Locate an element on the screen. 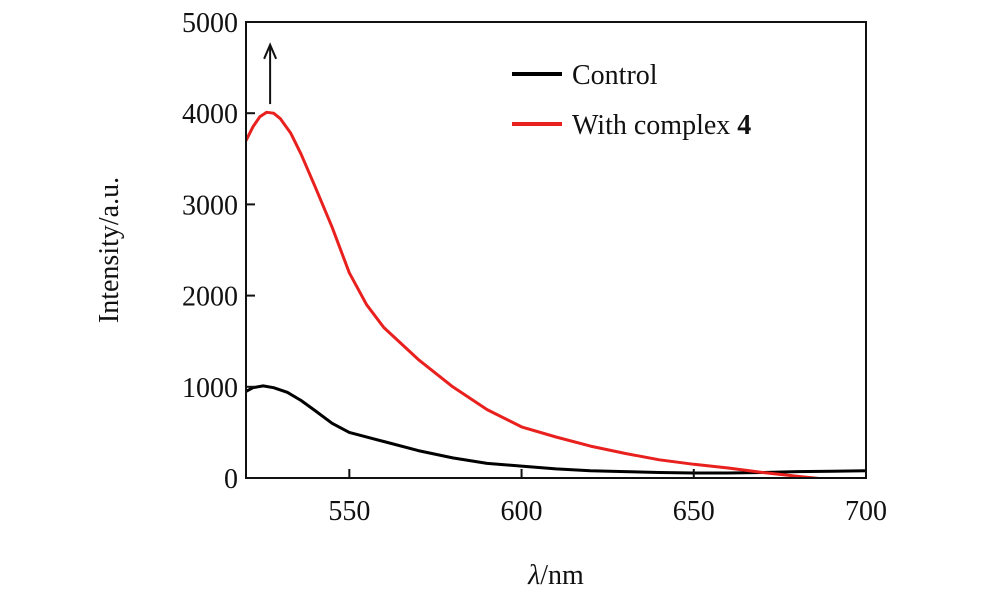  x-tick-label-550: 550 is located at coordinates (349, 511).